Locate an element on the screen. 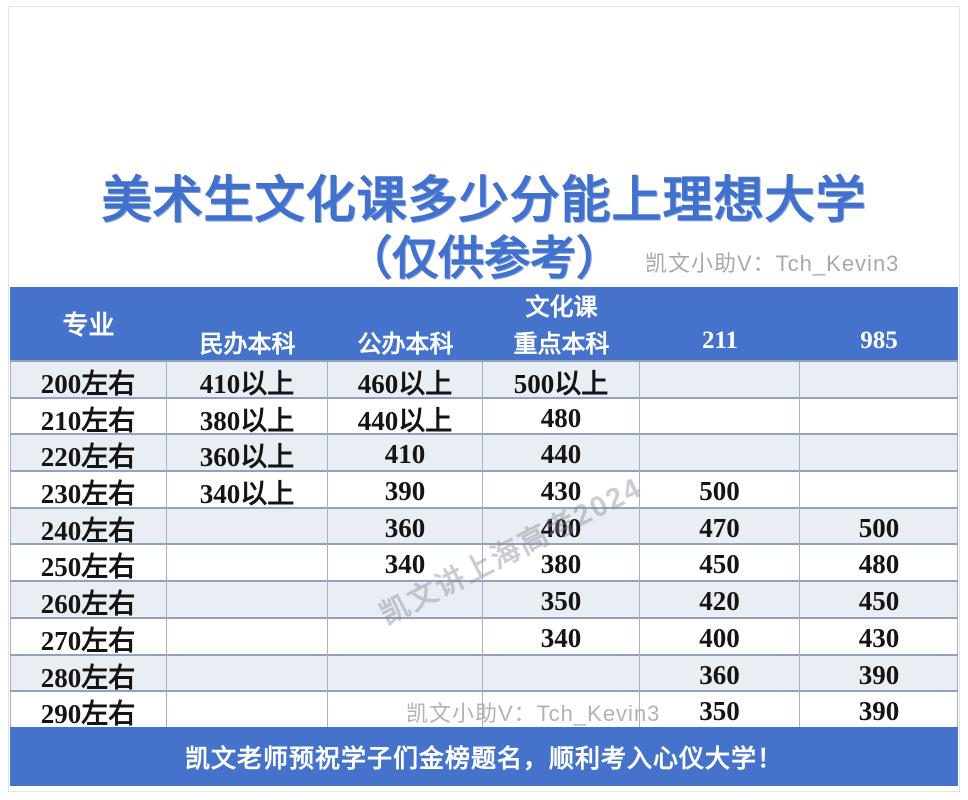  column-header: 985 is located at coordinates (879, 340).